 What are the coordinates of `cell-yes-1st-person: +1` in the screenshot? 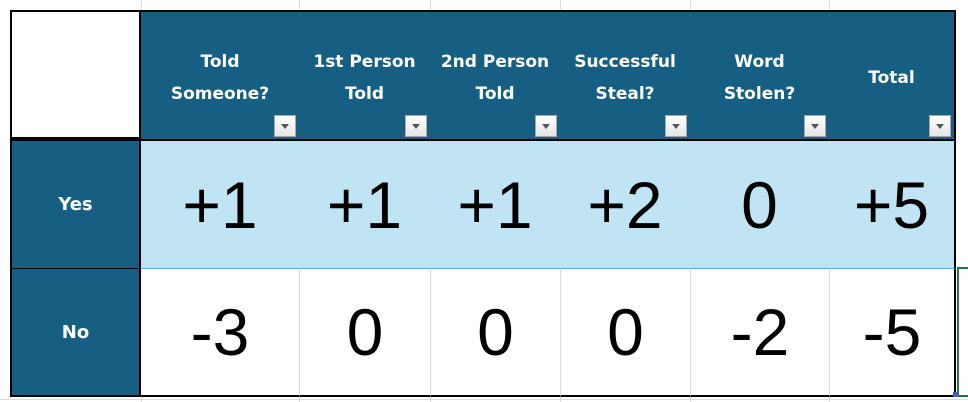 It's located at (364, 203).